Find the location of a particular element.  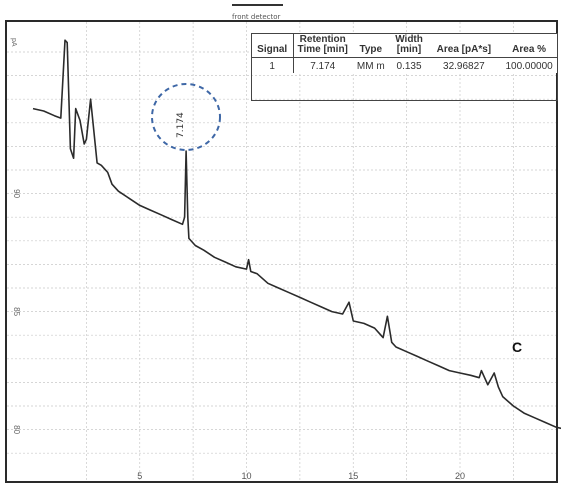

detector-label: front detector is located at coordinates (256, 17).